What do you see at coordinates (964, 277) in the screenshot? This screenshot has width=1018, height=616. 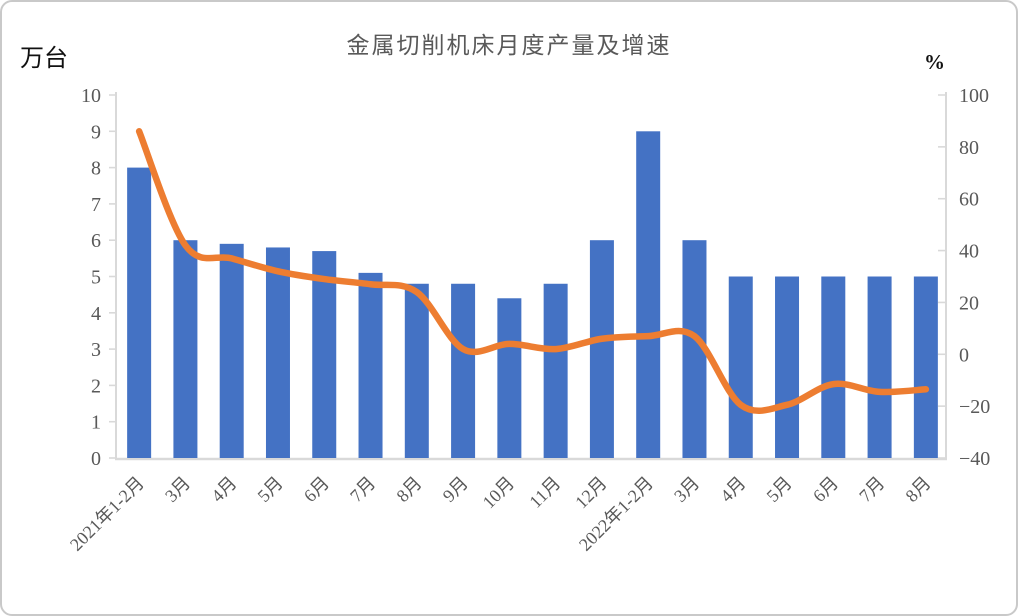 I see `y-axis-right: −40 −20 0 20 40 60 80 100` at bounding box center [964, 277].